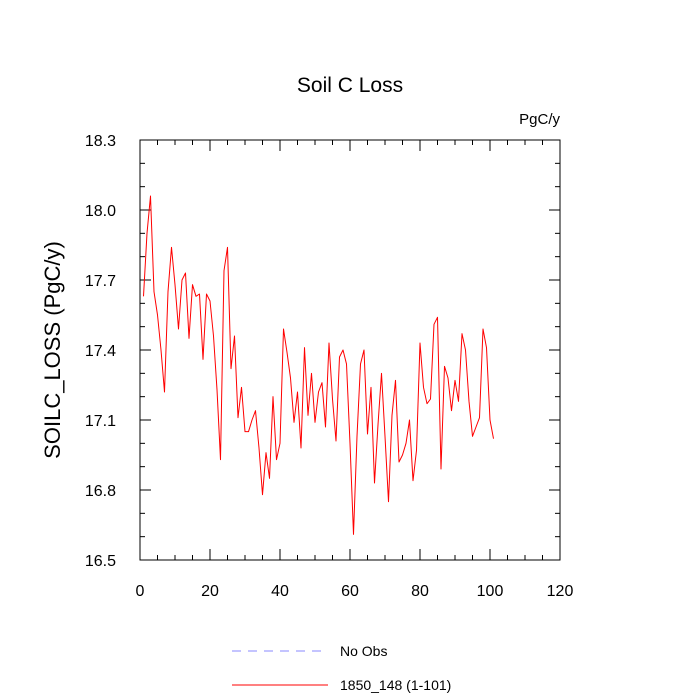 This screenshot has width=700, height=700. Describe the element at coordinates (350, 591) in the screenshot. I see `x-tick-label: 60` at that location.